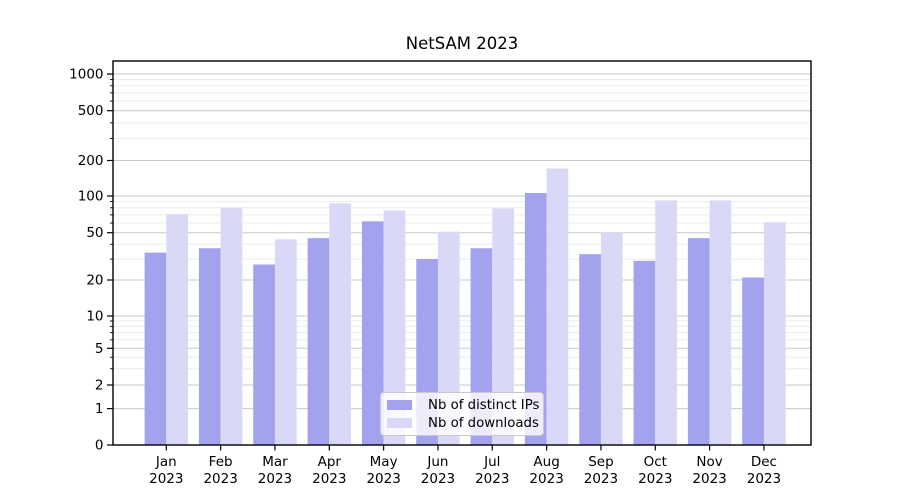 The image size is (900, 500). I want to click on bar-downloads-oct, so click(666, 322).